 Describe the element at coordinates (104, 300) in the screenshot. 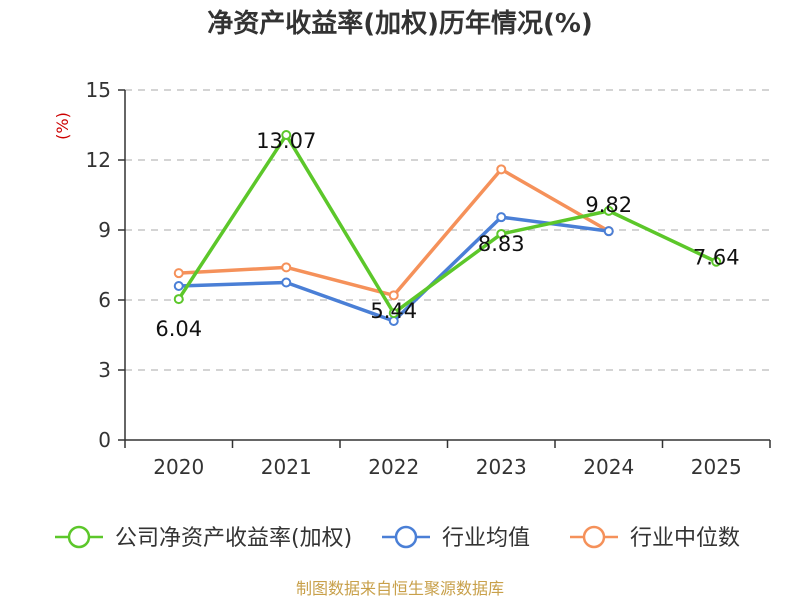

I see `y-tick-label: 6` at that location.